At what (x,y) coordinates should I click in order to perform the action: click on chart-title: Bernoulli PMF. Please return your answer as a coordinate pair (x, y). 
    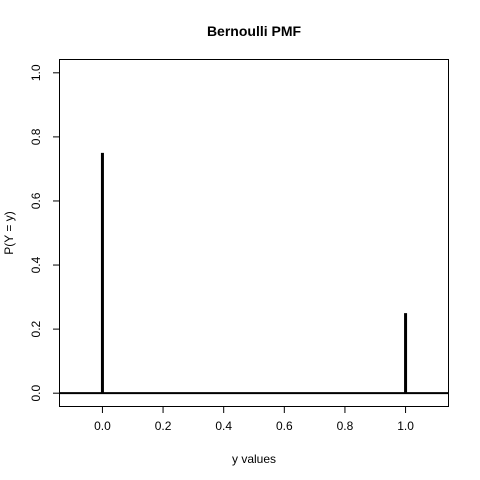
    Looking at the image, I should click on (254, 31).